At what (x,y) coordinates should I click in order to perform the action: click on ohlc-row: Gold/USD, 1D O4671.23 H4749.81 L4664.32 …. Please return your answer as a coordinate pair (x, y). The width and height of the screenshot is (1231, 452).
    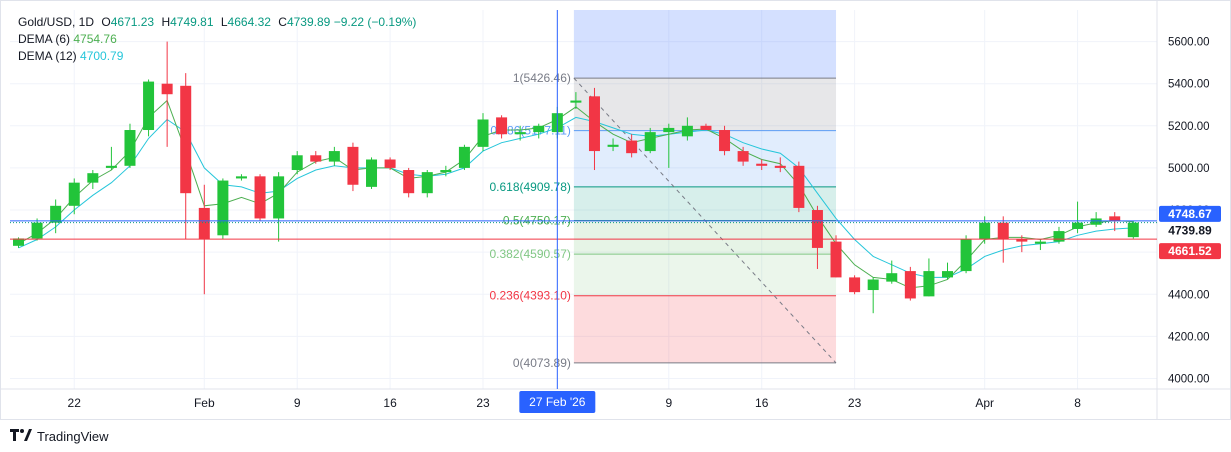
    Looking at the image, I should click on (217, 22).